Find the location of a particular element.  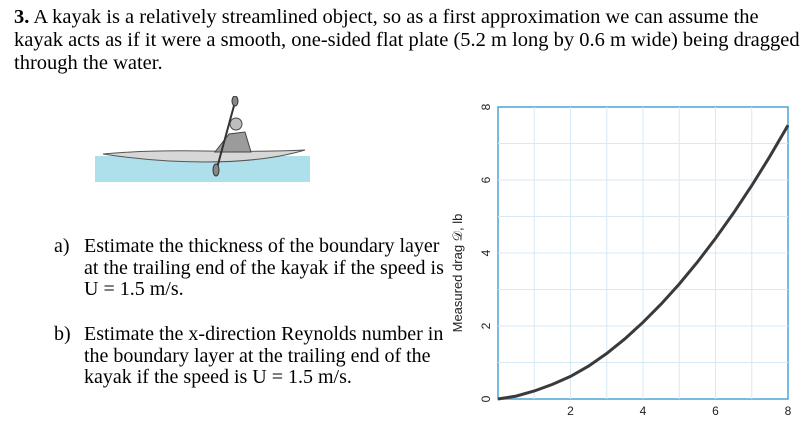

part-a-letter: a) is located at coordinates (62, 246).